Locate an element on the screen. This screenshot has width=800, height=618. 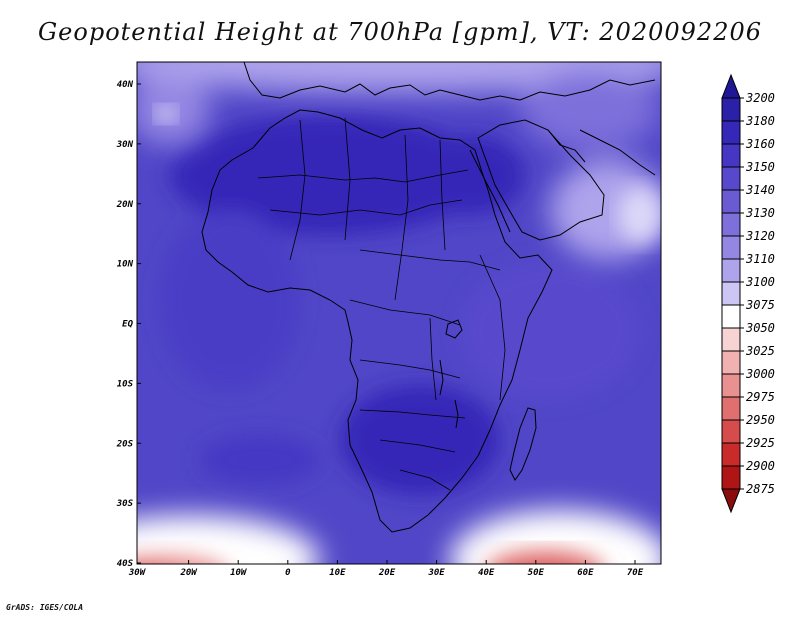
lat-tick-label: EQ is located at coordinates (127, 325).